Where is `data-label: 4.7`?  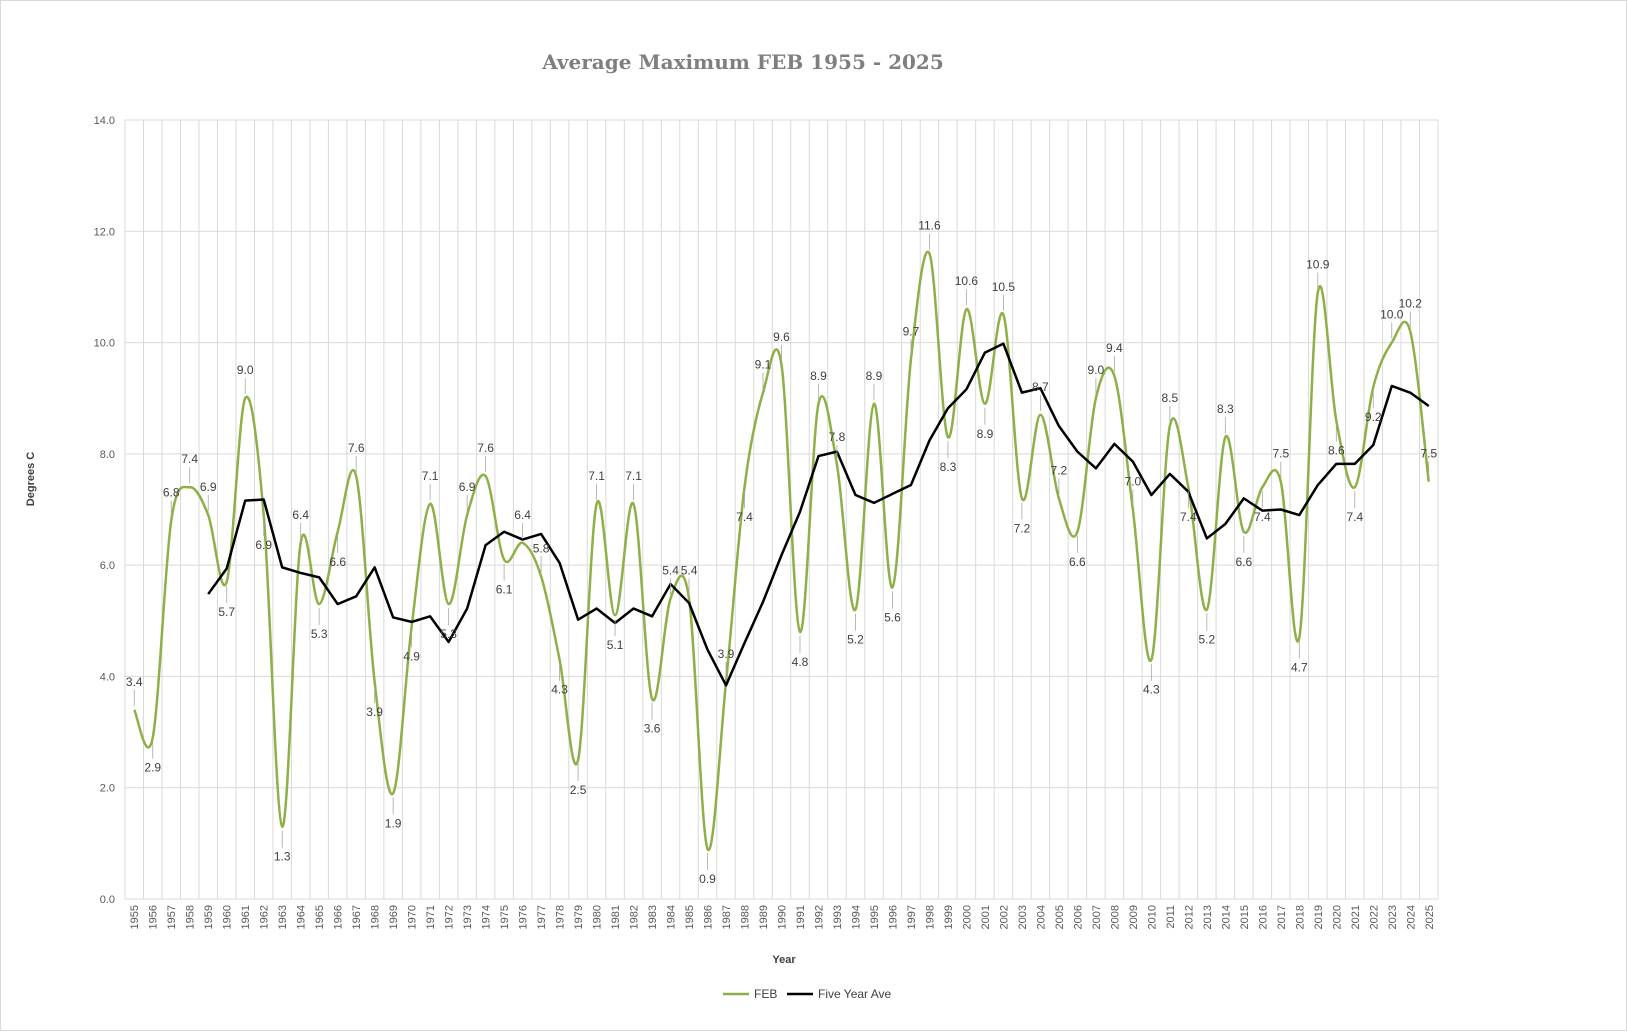
data-label: 4.7 is located at coordinates (1299, 667).